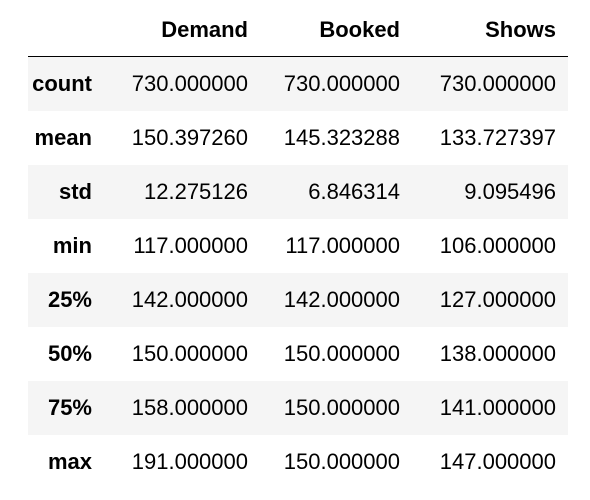 The height and width of the screenshot is (500, 590). Describe the element at coordinates (354, 191) in the screenshot. I see `cell-booked: 6.846314` at that location.